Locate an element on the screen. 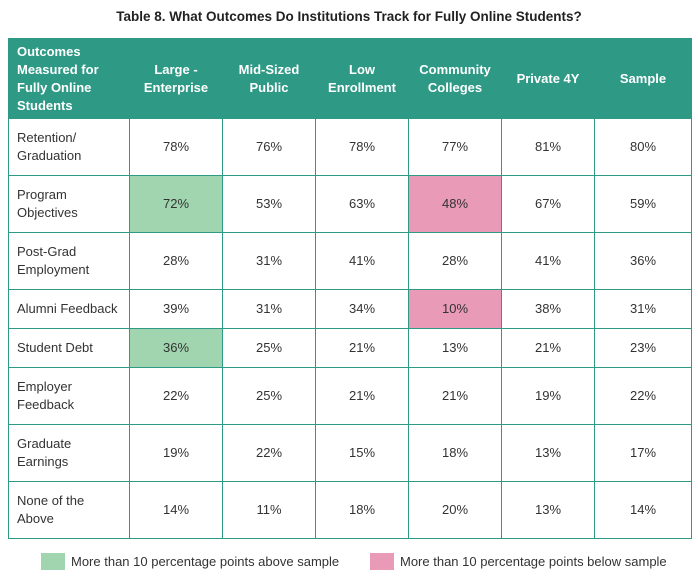 The width and height of the screenshot is (698, 588). header-mid-sized-public: Mid-Sized Public is located at coordinates (269, 78).